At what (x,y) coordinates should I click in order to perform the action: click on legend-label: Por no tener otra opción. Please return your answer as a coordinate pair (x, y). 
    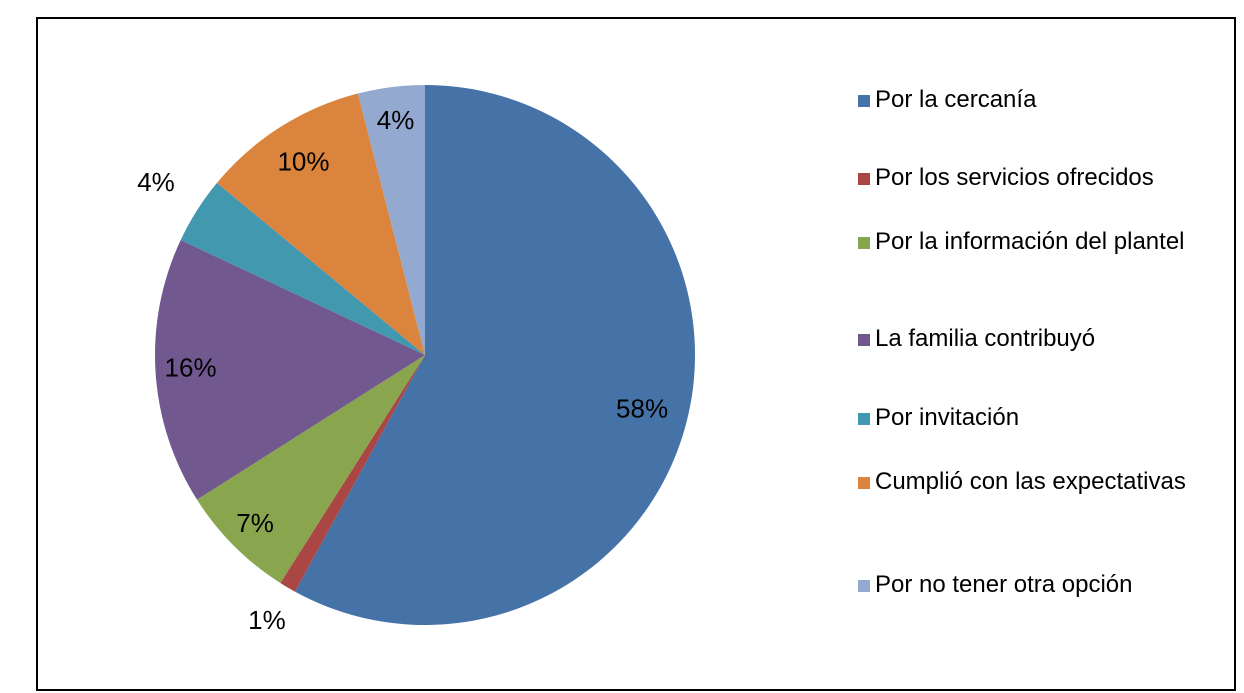
    Looking at the image, I should click on (1004, 584).